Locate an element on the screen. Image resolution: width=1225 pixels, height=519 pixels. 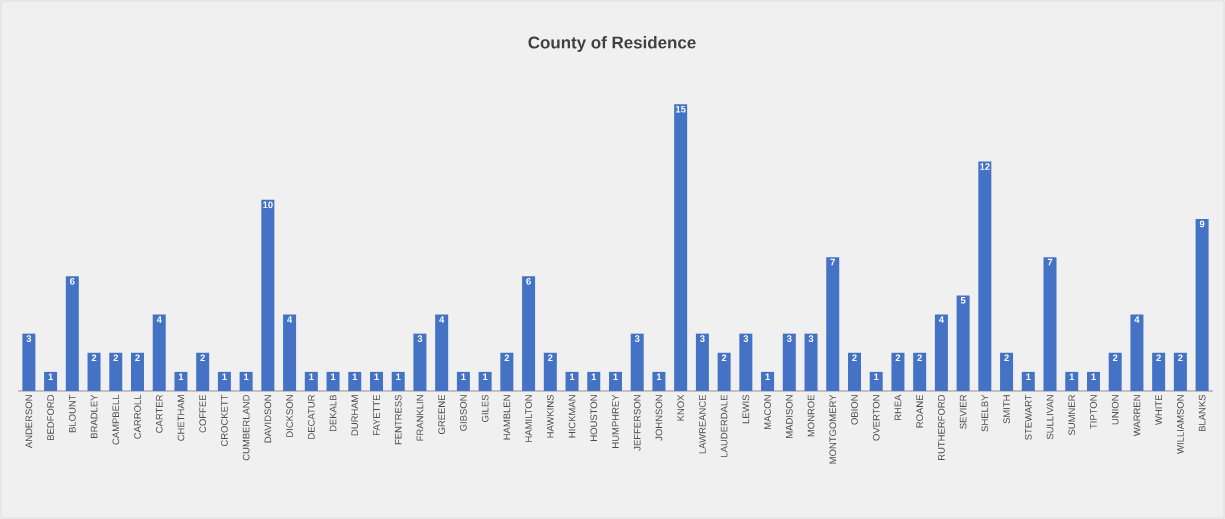
x-tick-label: COFFEE is located at coordinates (203, 413).